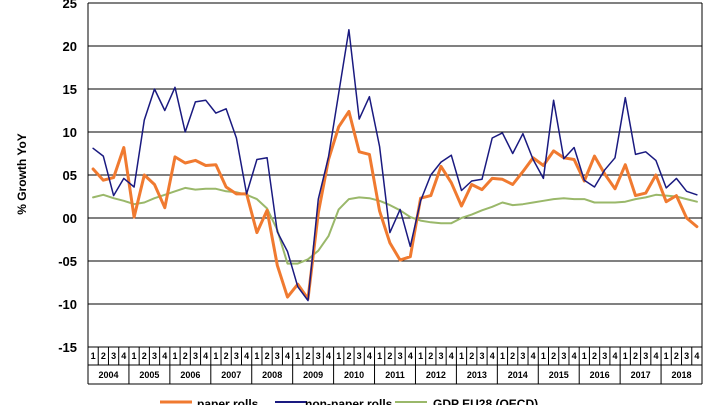 The image size is (720, 405). I want to click on x-tick-year: 2009, so click(313, 375).